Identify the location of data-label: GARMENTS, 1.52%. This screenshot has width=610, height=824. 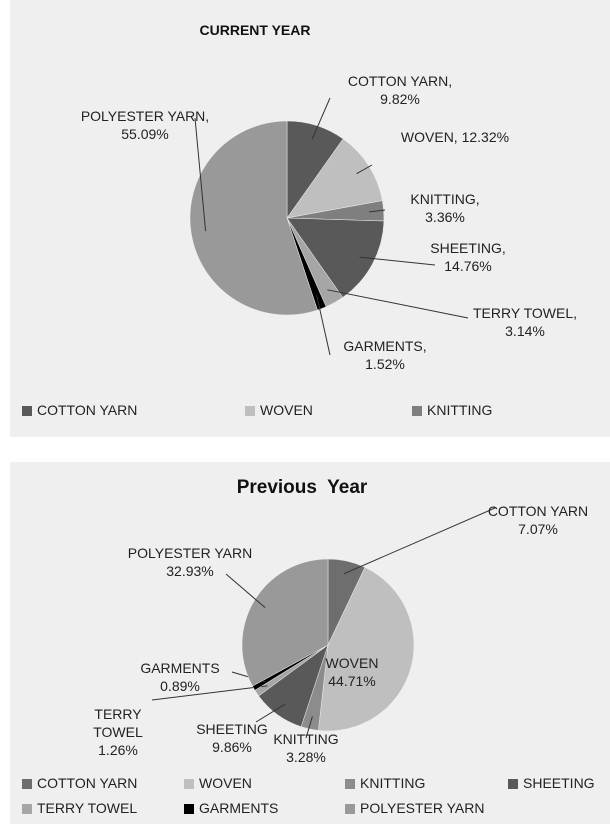
(387, 355).